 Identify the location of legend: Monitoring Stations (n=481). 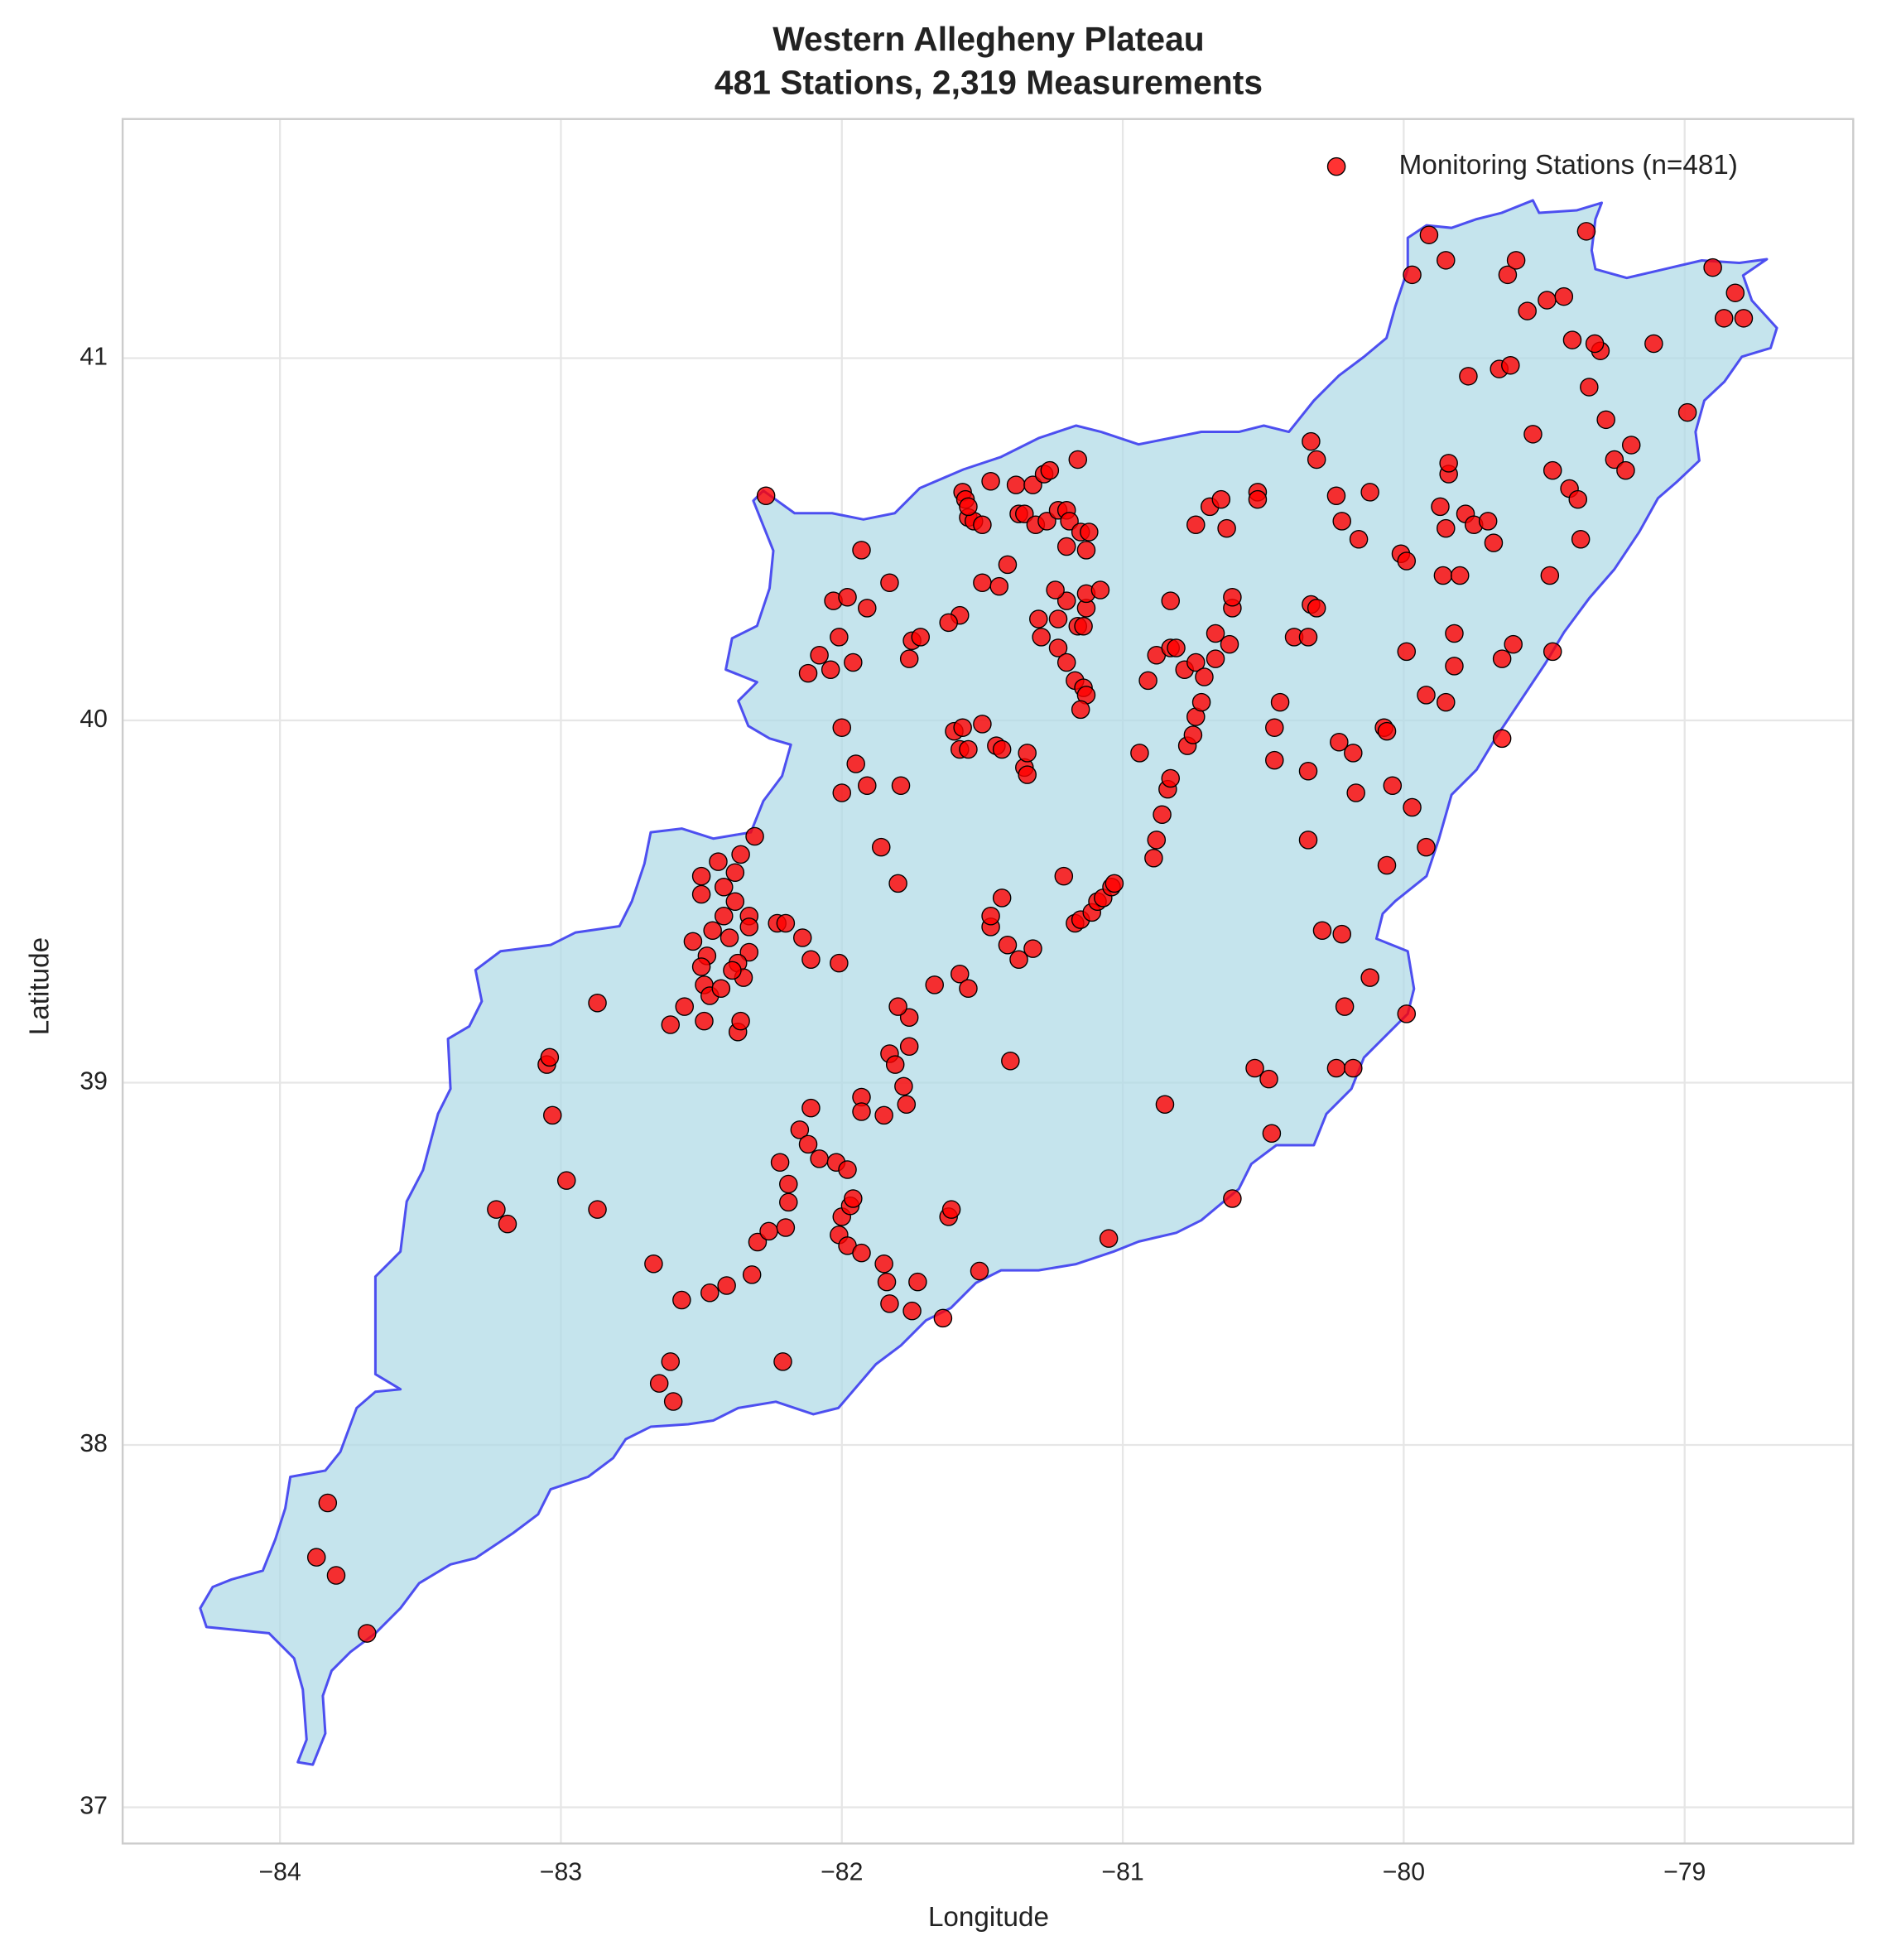
(1532, 165).